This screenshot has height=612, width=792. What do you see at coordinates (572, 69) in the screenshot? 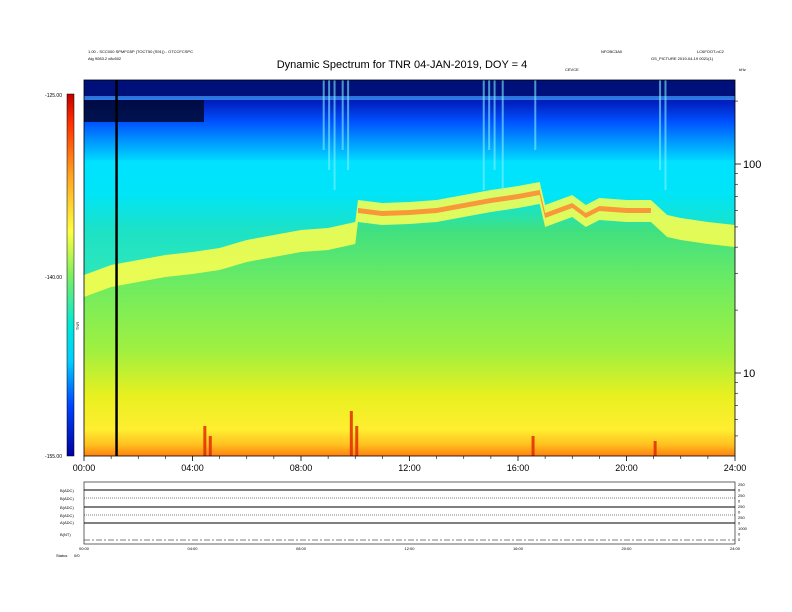
I see `header-right-small: CEVCE` at bounding box center [572, 69].